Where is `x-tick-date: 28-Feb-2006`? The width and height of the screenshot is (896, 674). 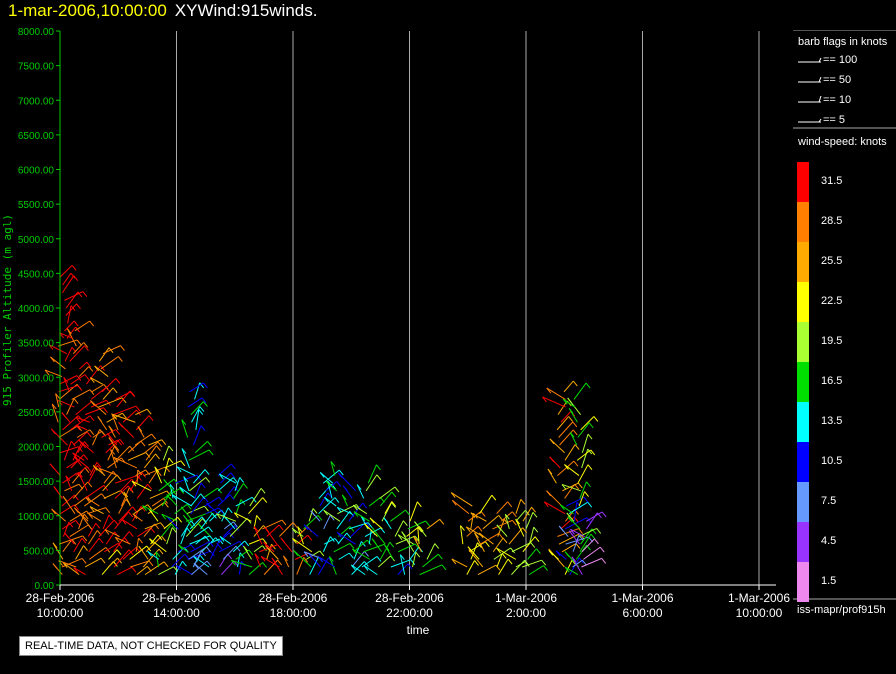 x-tick-date: 28-Feb-2006 is located at coordinates (60, 598).